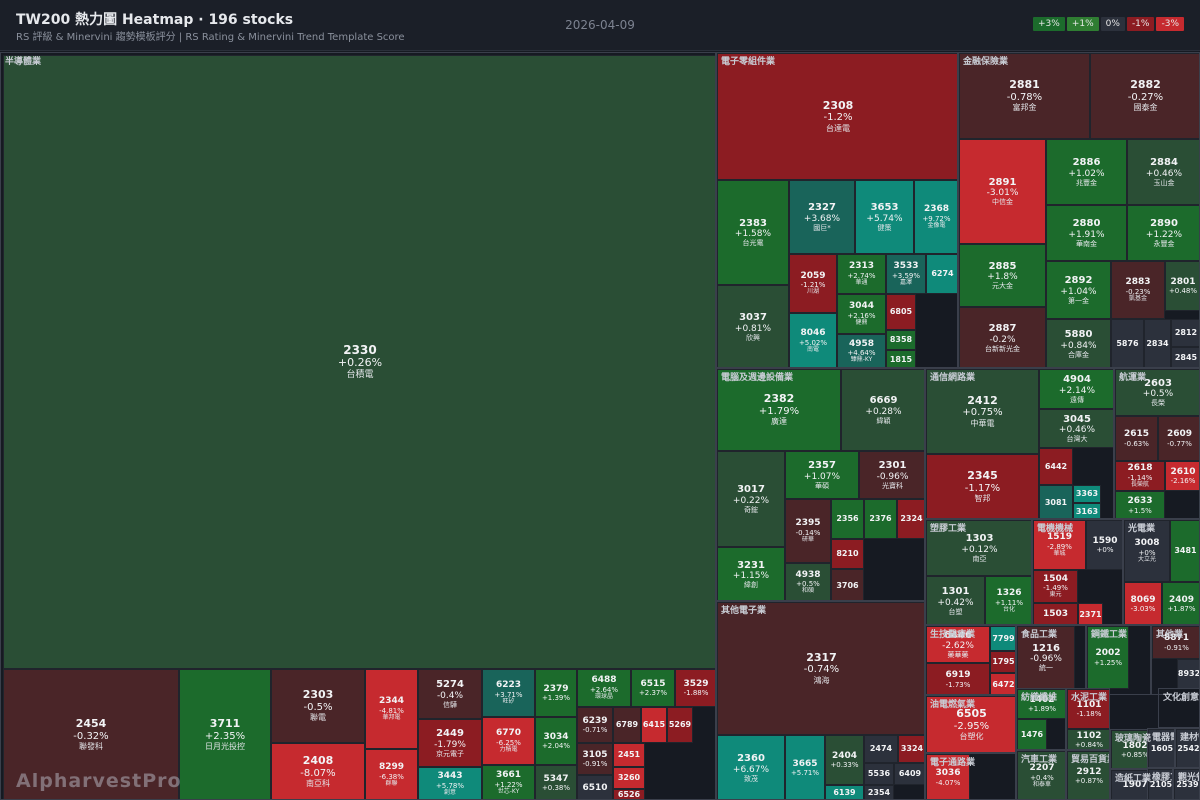 The width and height of the screenshot is (1200, 800). What do you see at coordinates (318, 706) in the screenshot?
I see `stock-tile-2303: 2303 -0.5% 聯電` at bounding box center [318, 706].